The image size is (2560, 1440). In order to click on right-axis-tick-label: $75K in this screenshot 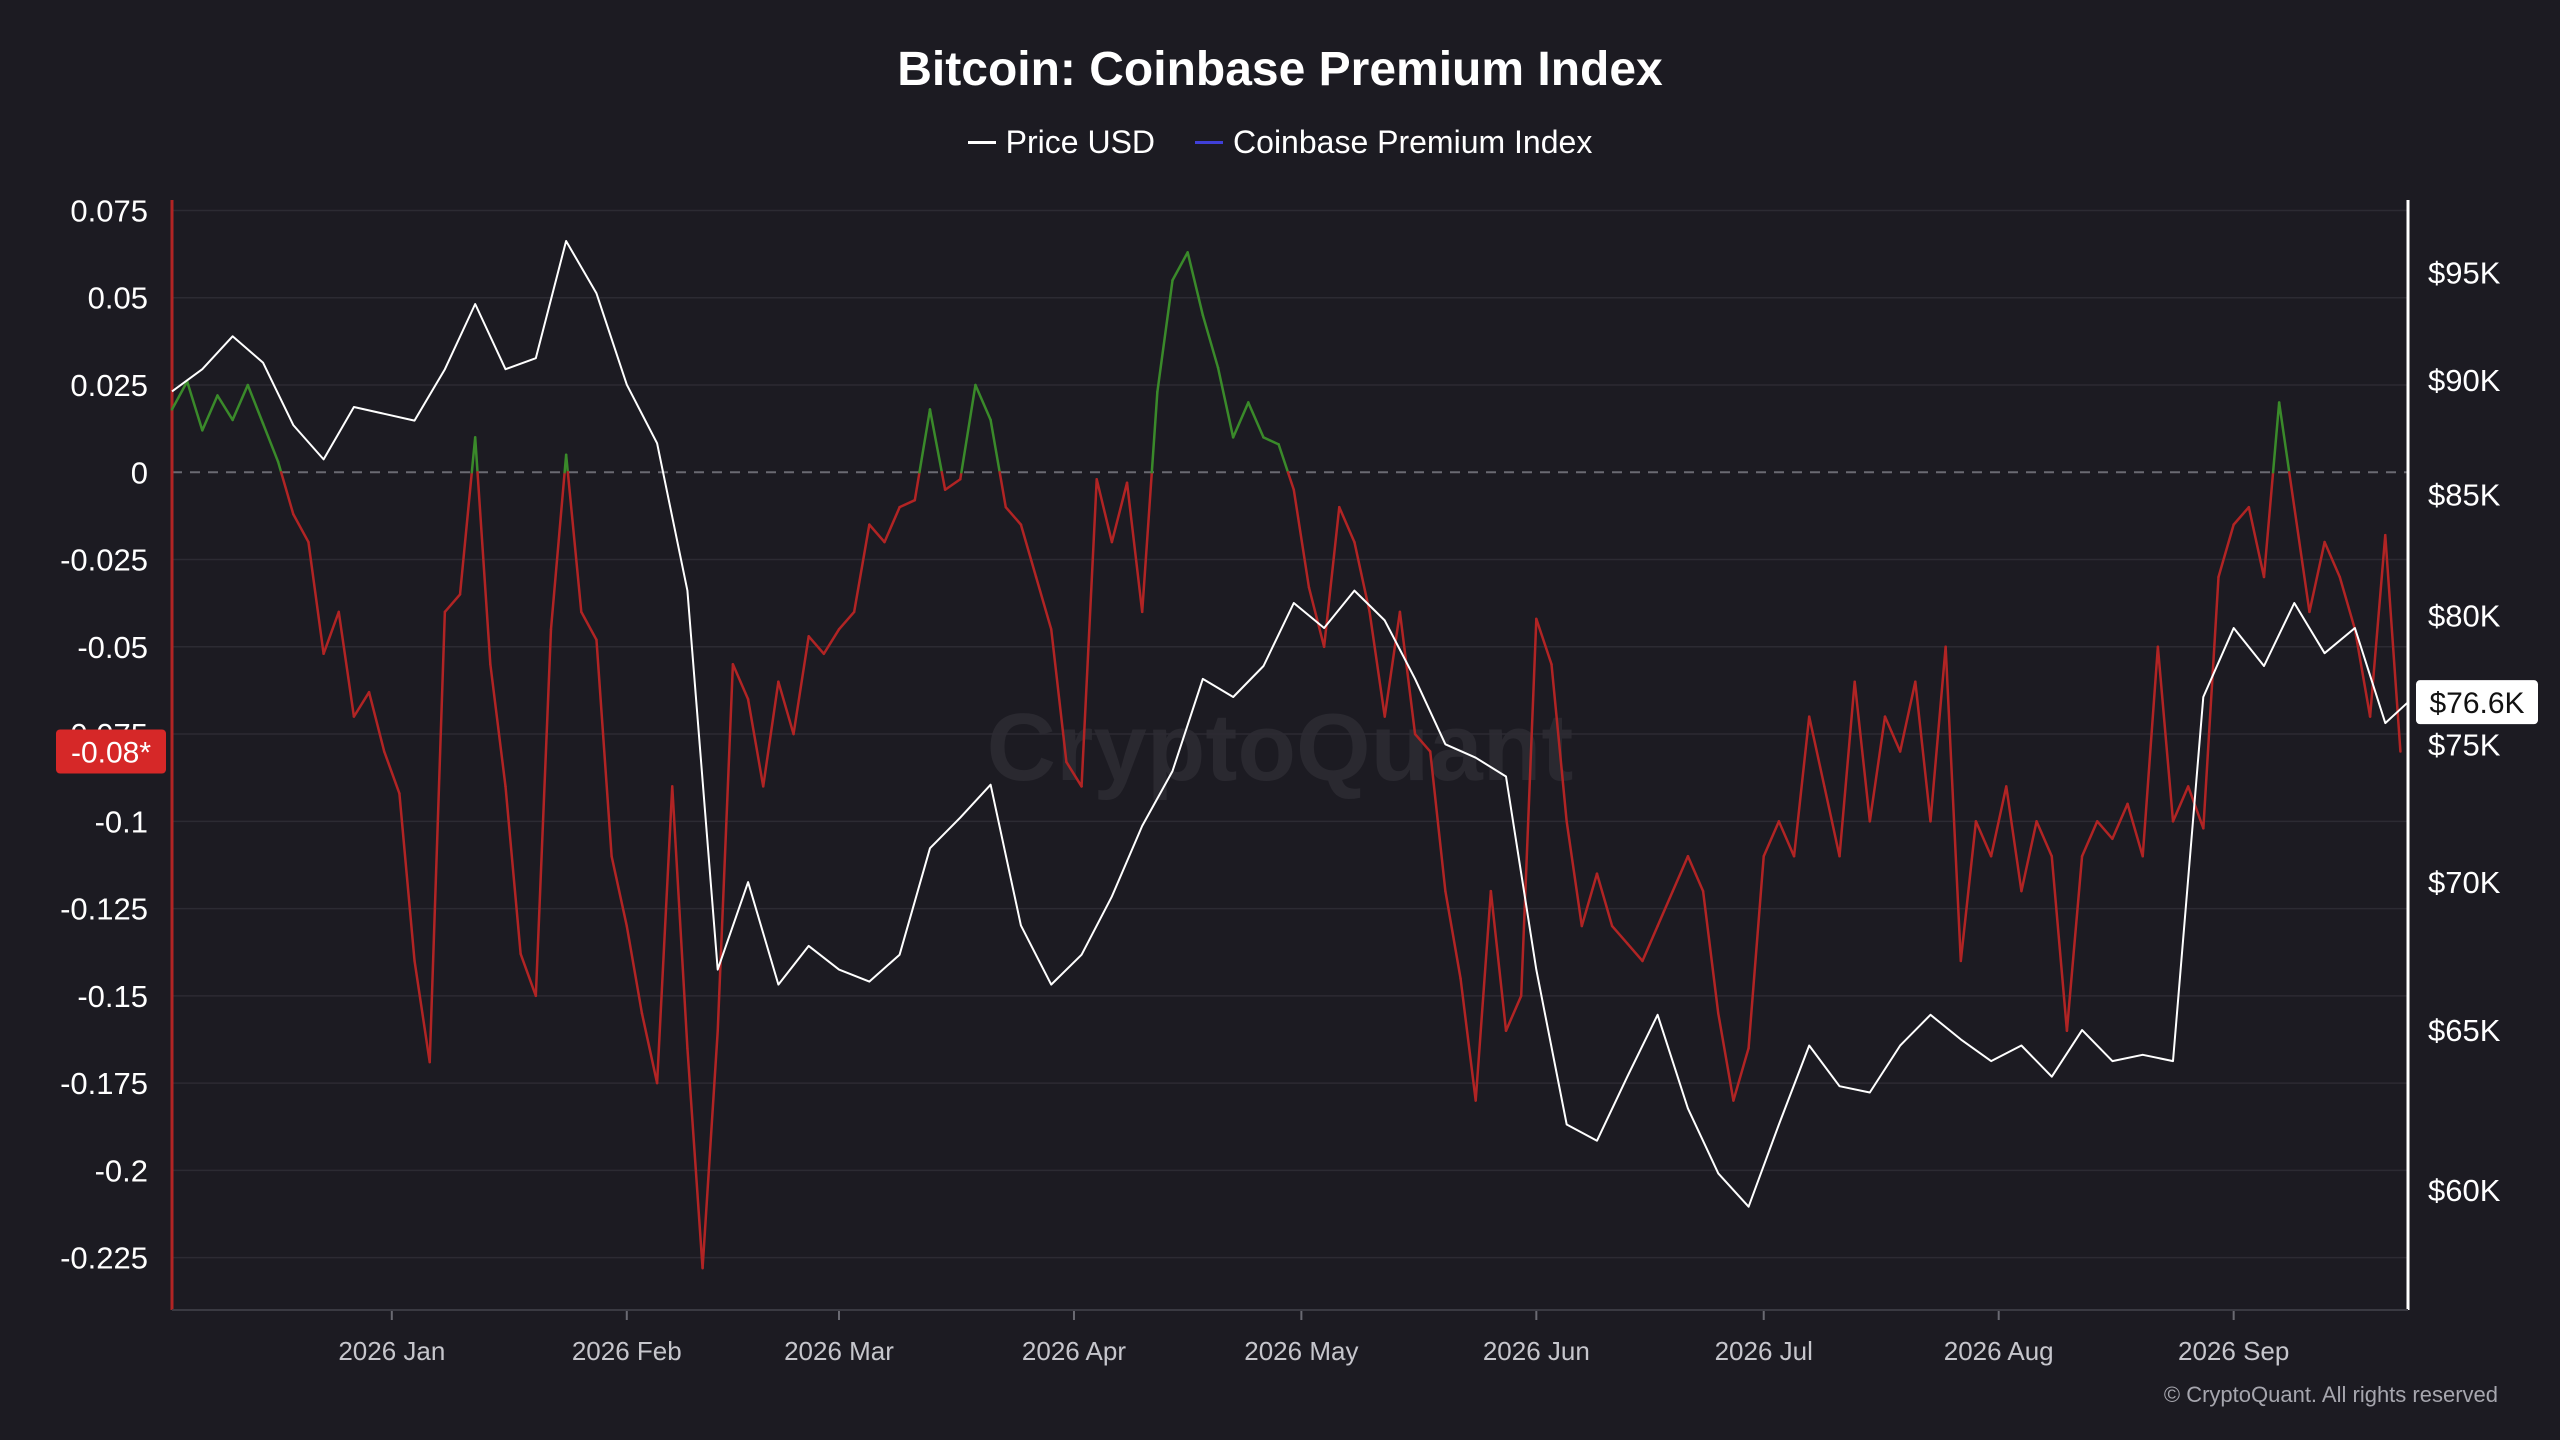, I will do `click(2464, 744)`.